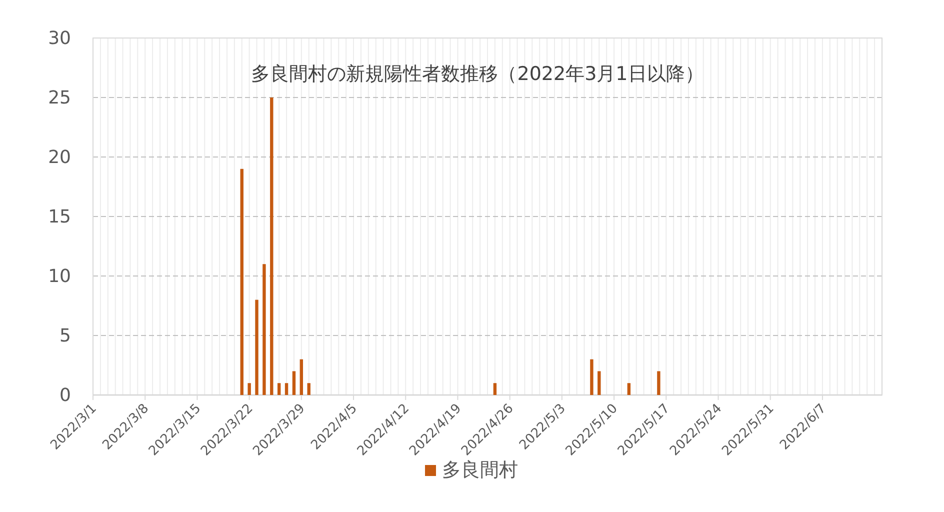 The width and height of the screenshot is (944, 512). What do you see at coordinates (480, 470) in the screenshot?
I see `legend-label: 多良間村` at bounding box center [480, 470].